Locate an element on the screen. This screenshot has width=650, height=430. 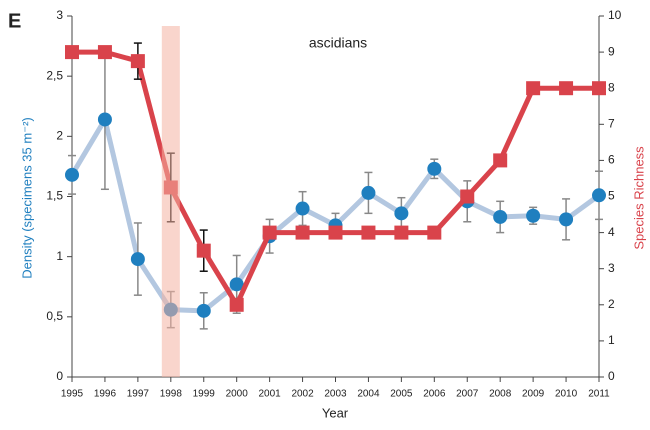
y-tick-label: 1,5 is located at coordinates (54, 196).